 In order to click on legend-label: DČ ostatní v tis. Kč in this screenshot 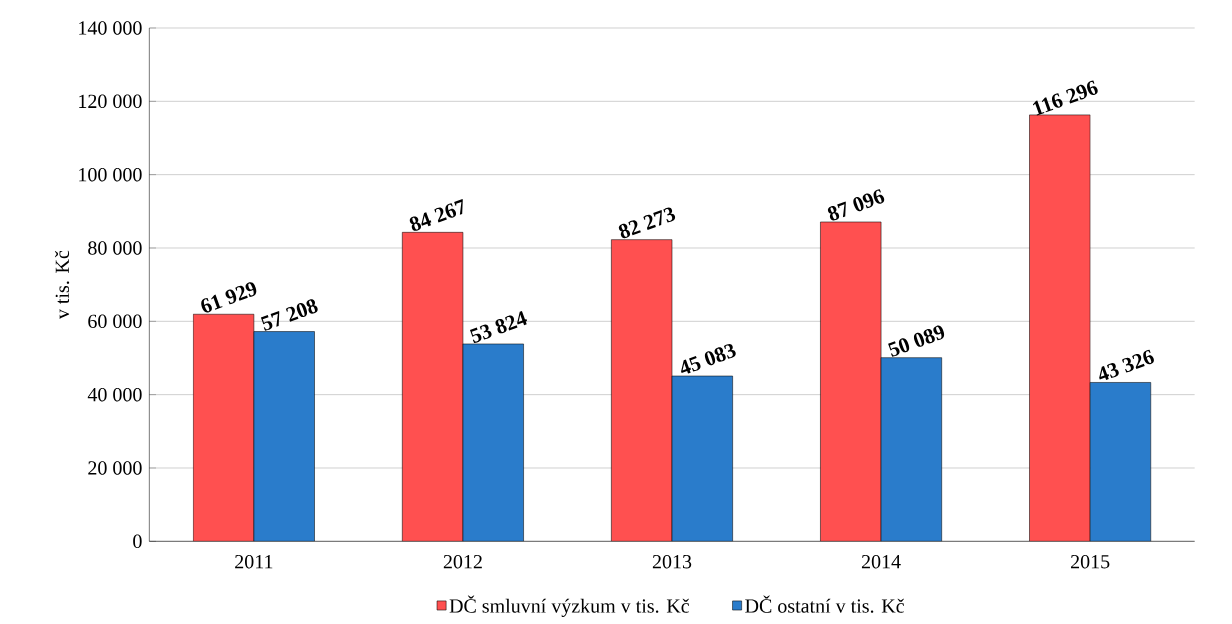, I will do `click(824, 604)`.